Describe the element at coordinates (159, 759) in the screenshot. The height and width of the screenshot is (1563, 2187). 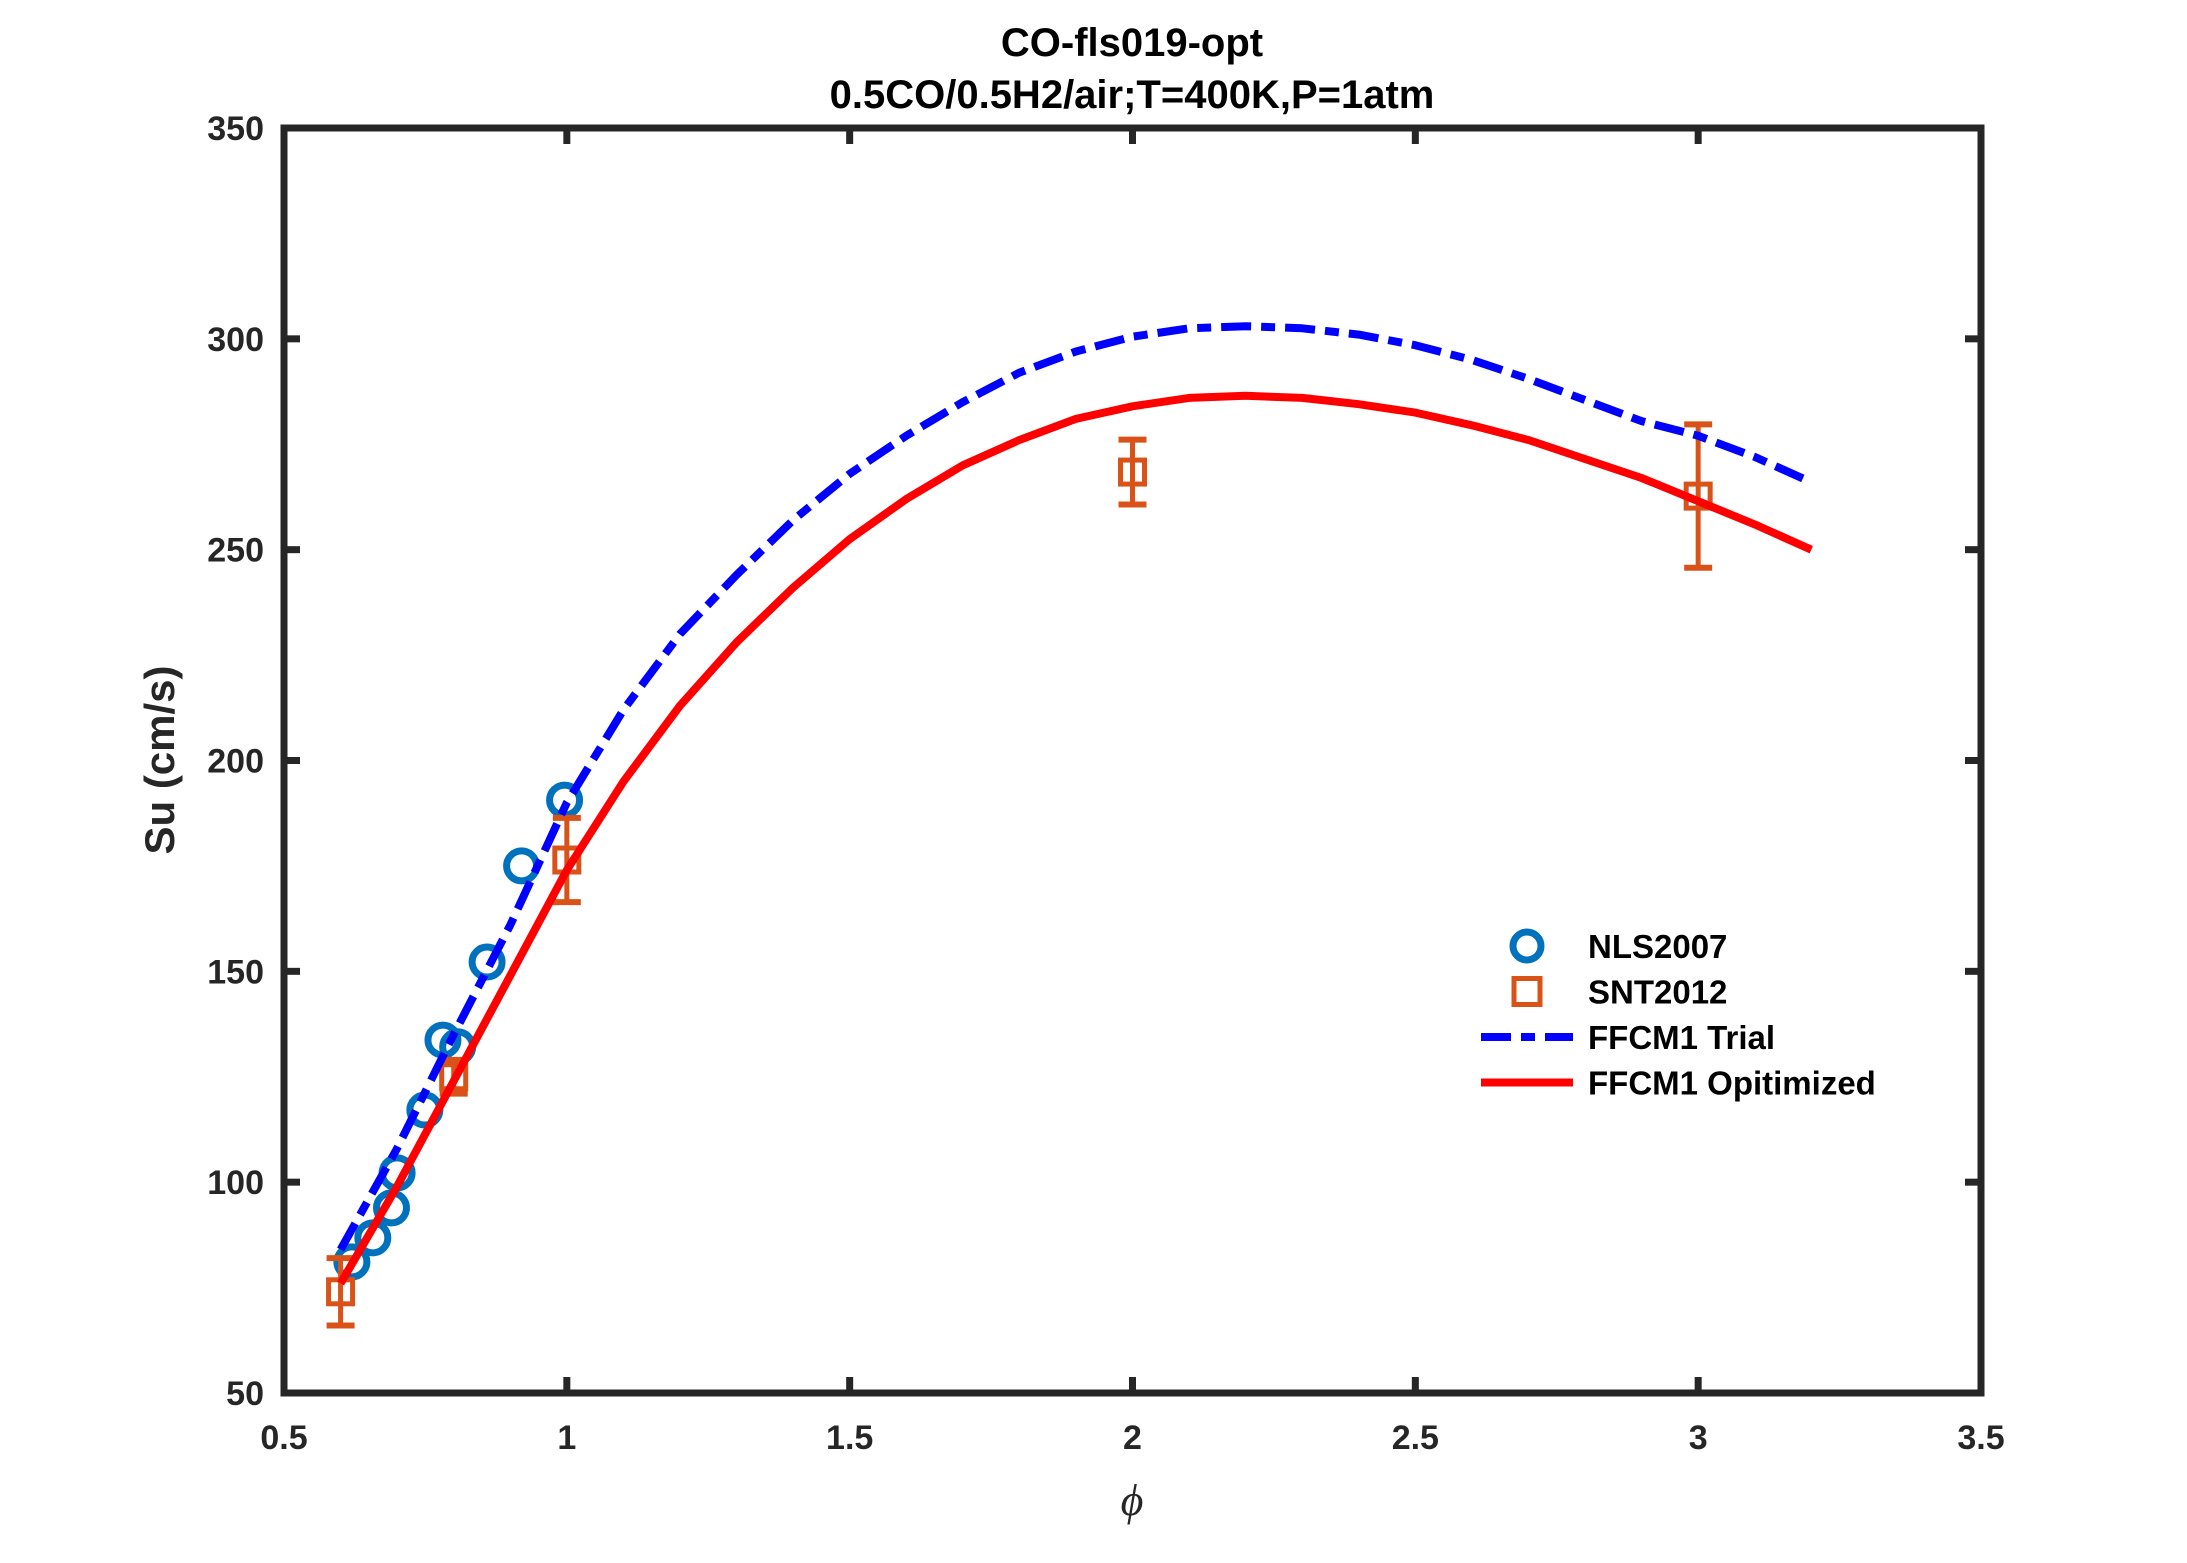
I see `y-axis-label: Su (cm/s)` at that location.